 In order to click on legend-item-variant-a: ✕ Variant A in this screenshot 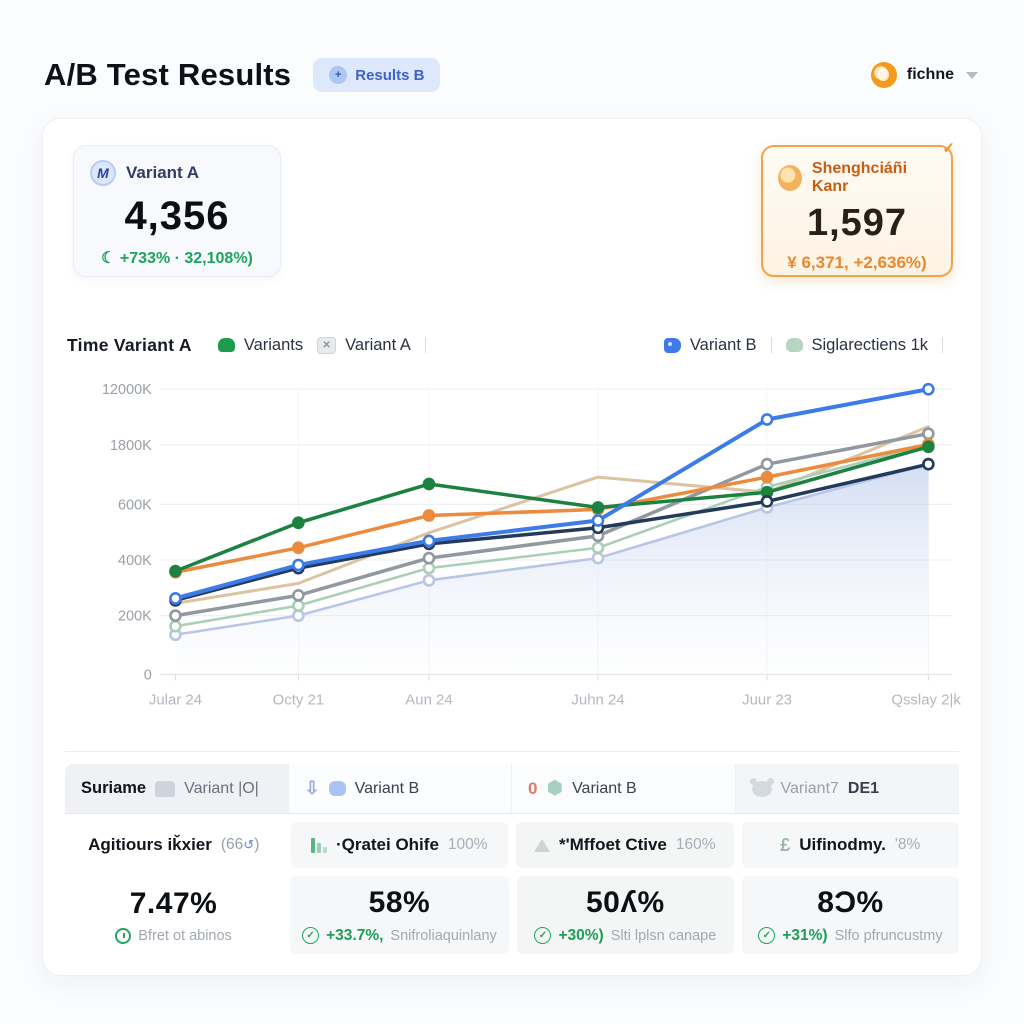, I will do `click(364, 345)`.